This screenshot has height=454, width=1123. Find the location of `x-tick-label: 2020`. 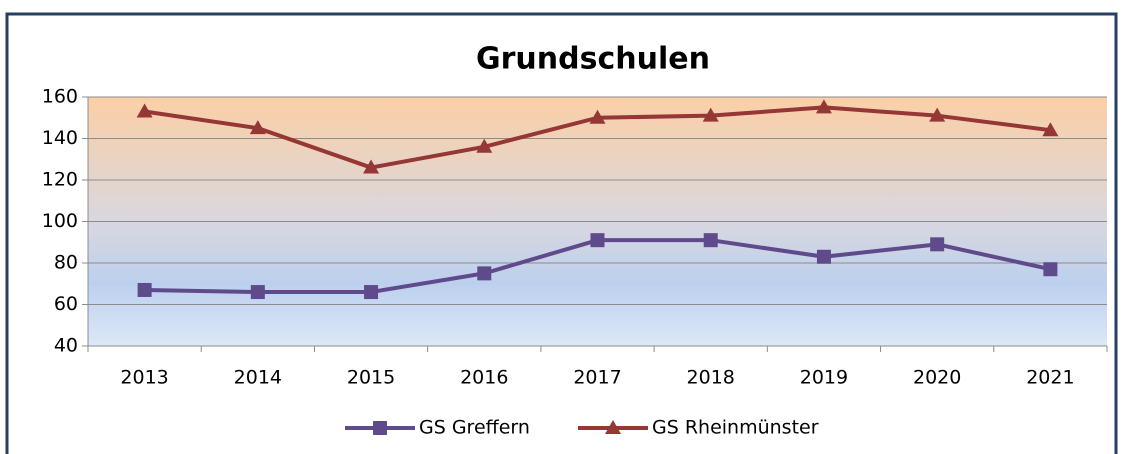

x-tick-label: 2020 is located at coordinates (937, 378).